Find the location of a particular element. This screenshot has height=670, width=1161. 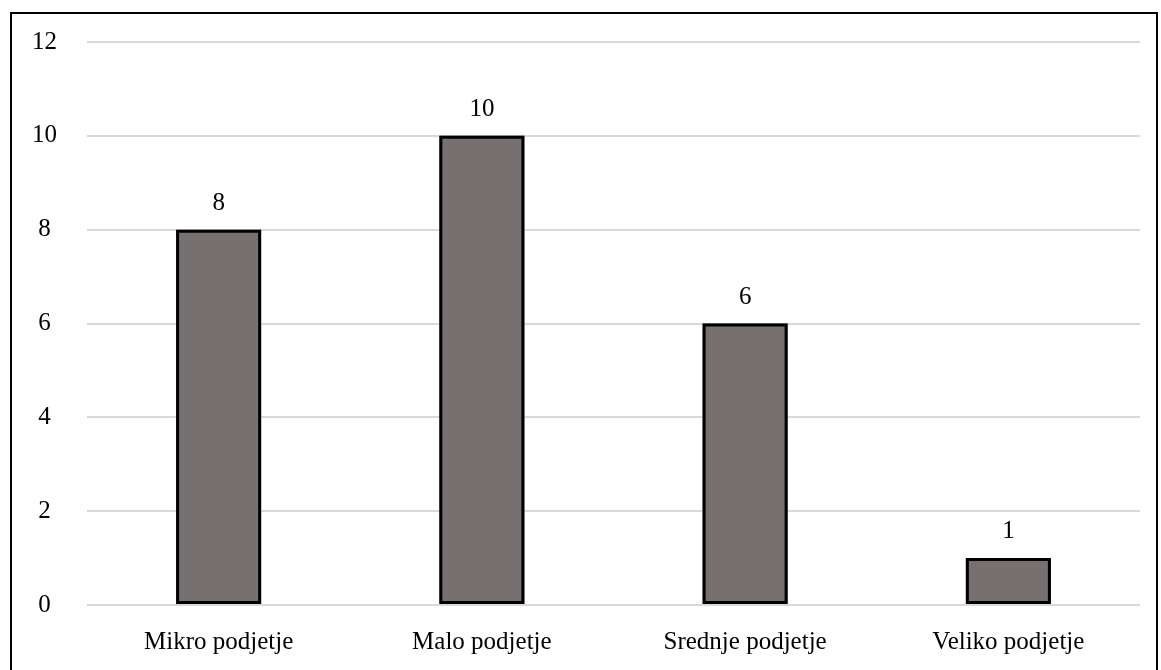

x-tick-label: Srednje podjetje is located at coordinates (745, 640).